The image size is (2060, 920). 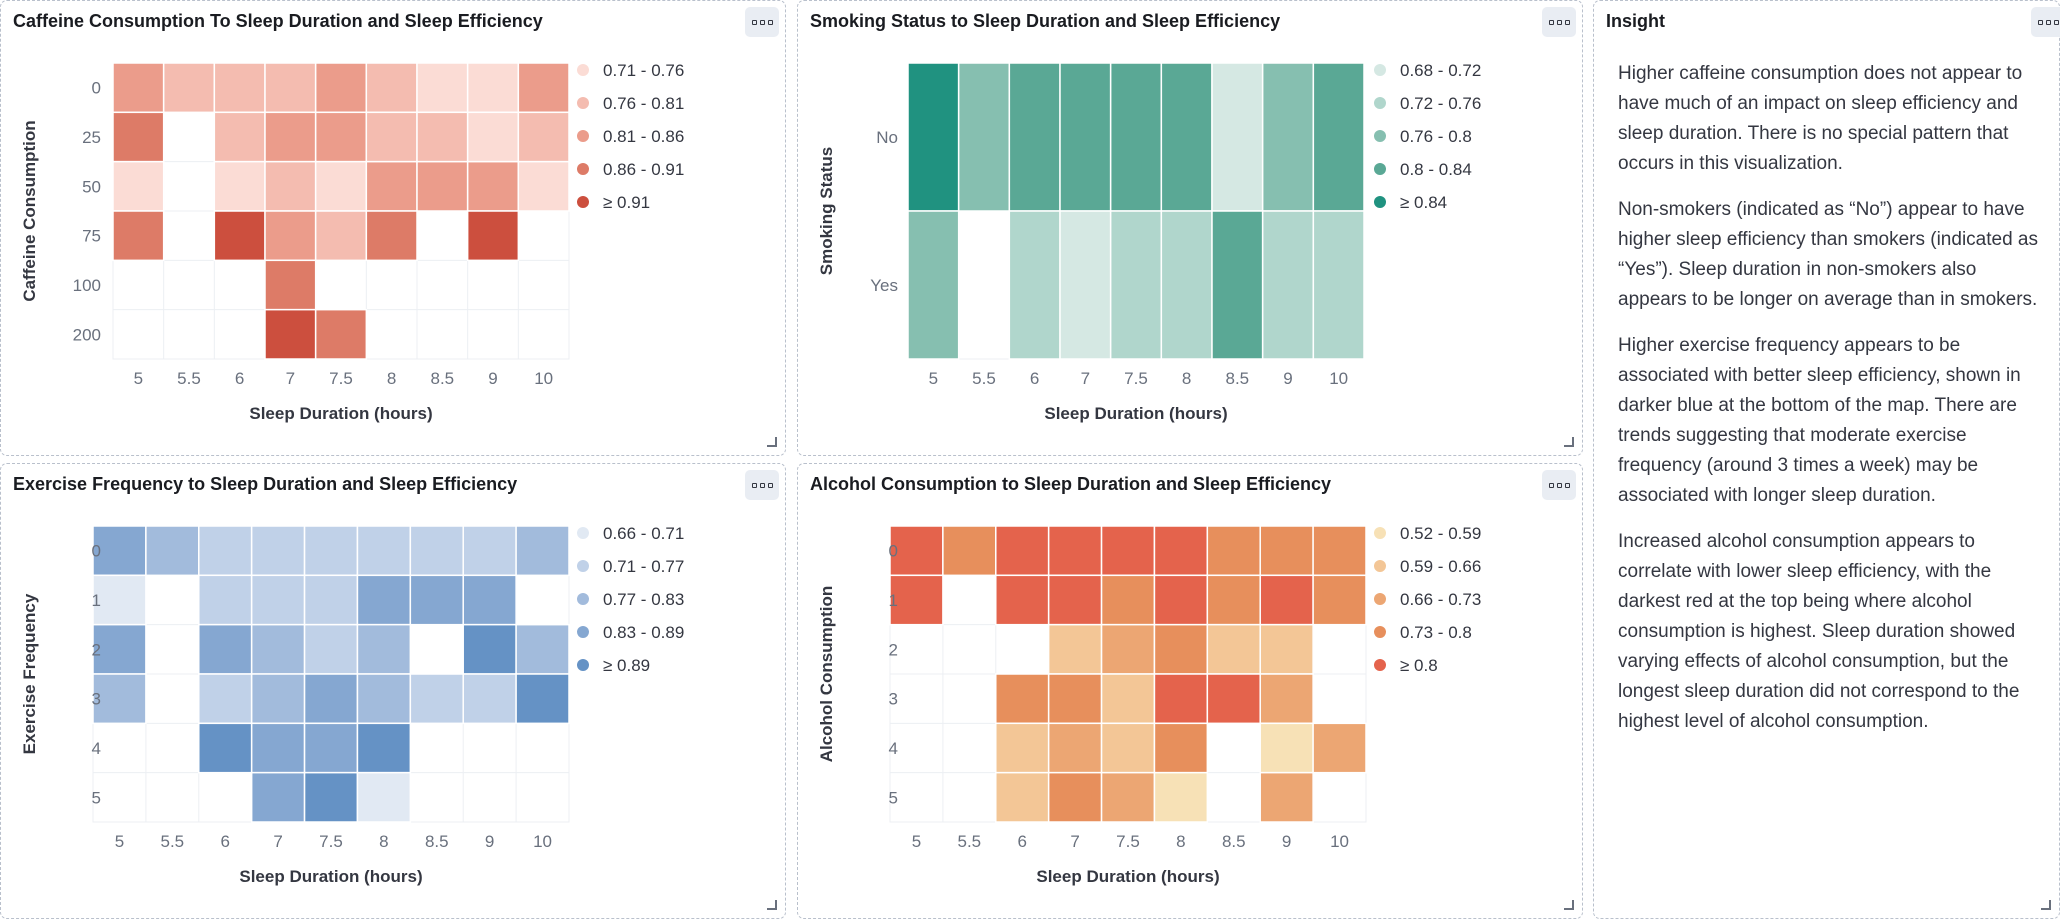 I want to click on legend-label: ≥ 0.8, so click(x=1419, y=665).